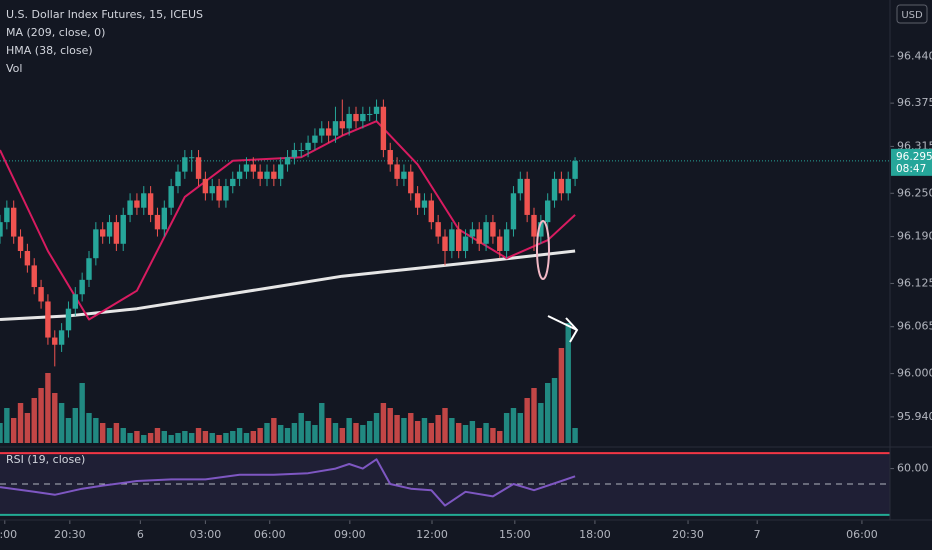 Image resolution: width=932 pixels, height=550 pixels. I want to click on currency: USD, so click(912, 15).